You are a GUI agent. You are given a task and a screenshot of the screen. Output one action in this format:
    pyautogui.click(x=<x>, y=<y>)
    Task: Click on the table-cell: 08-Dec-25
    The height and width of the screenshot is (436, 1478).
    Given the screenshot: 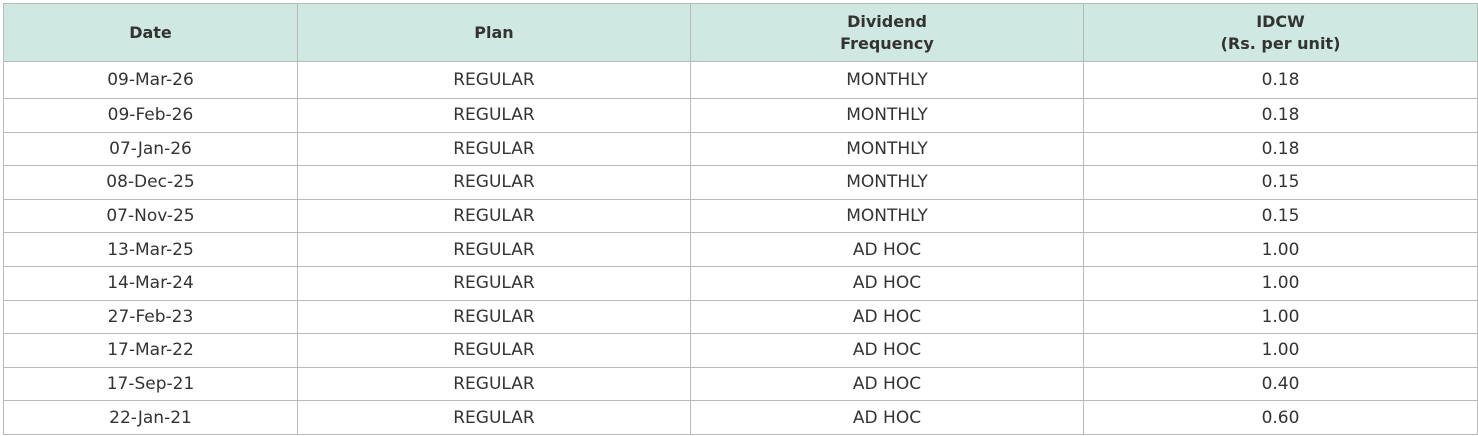 What is the action you would take?
    pyautogui.click(x=150, y=182)
    